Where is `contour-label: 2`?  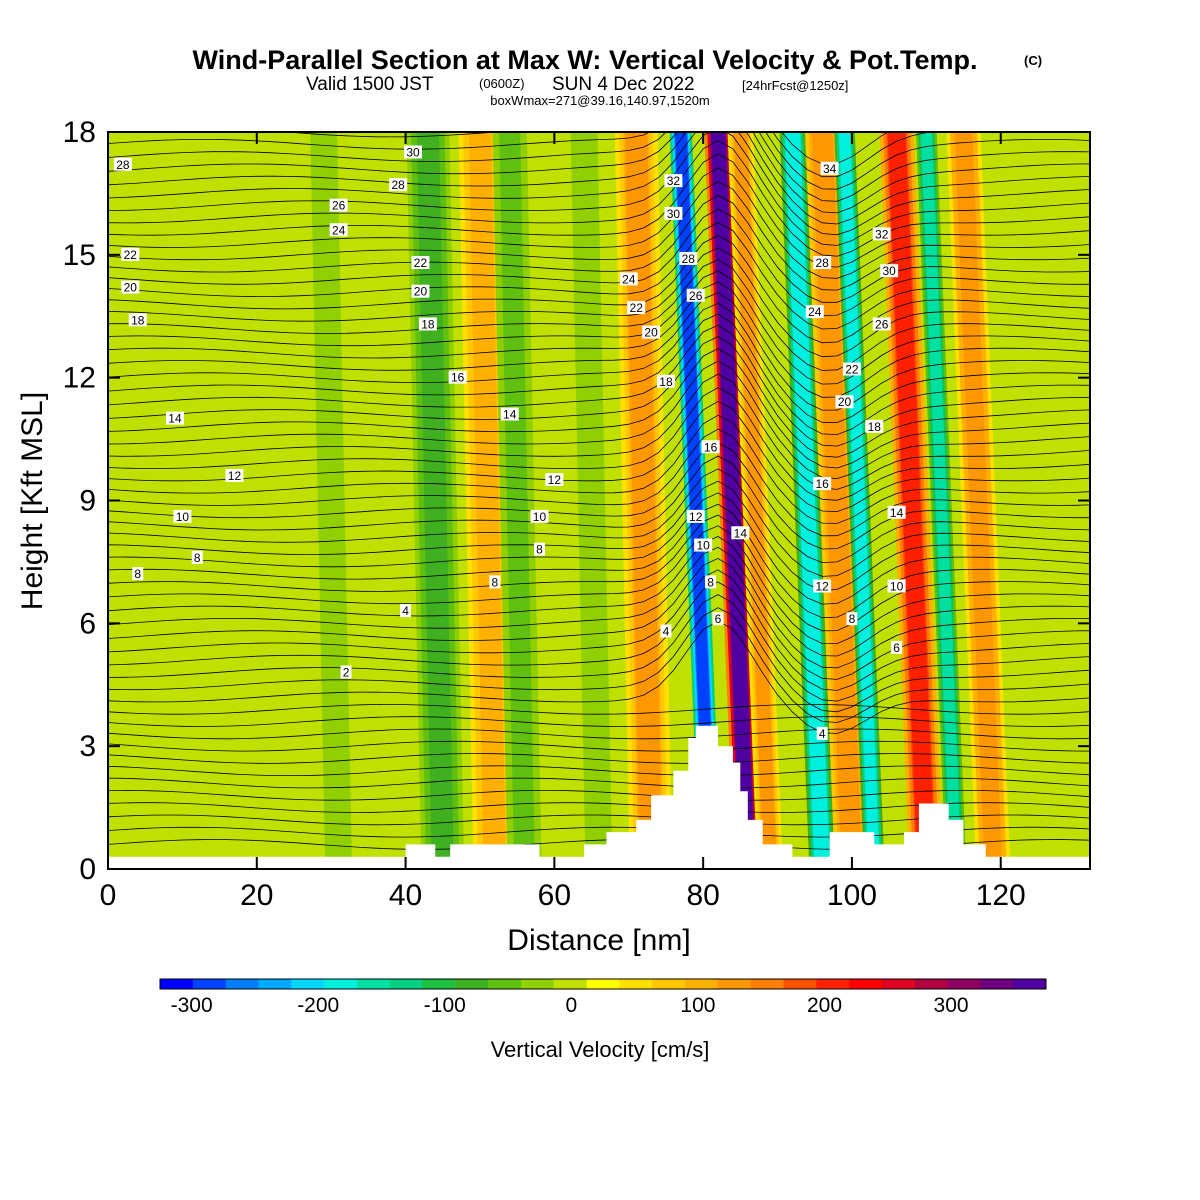 contour-label: 2 is located at coordinates (346, 672).